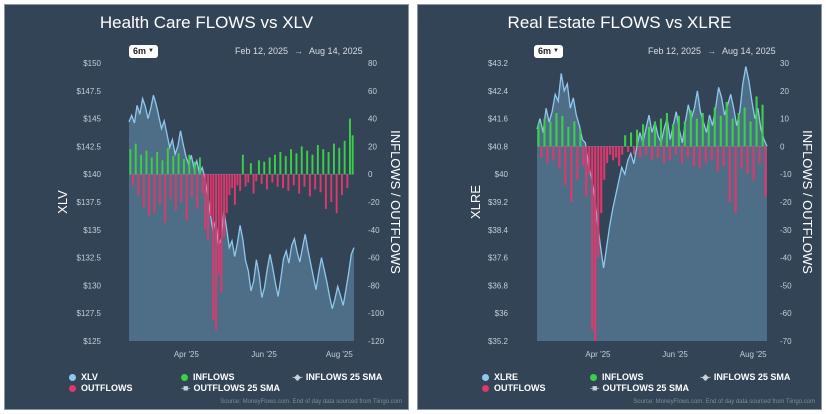  I want to click on left-axis-tick: $132.5, so click(89, 258).